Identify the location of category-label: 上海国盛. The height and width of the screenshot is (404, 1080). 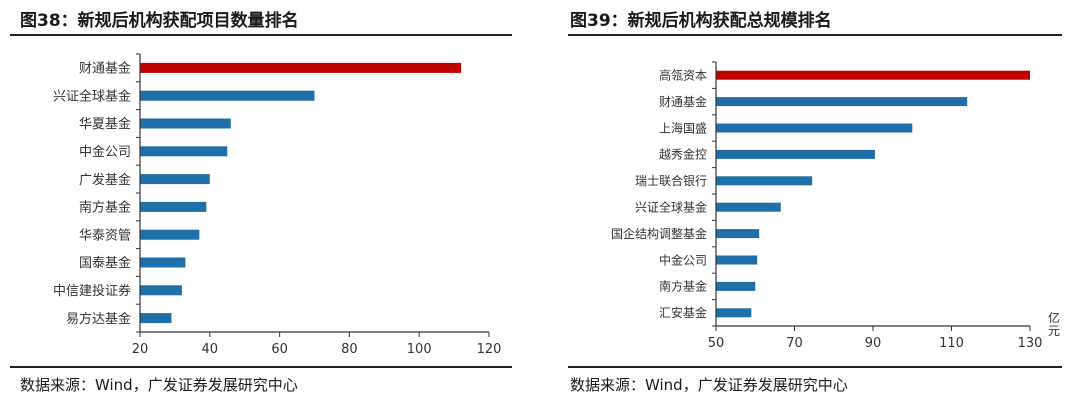
(683, 127).